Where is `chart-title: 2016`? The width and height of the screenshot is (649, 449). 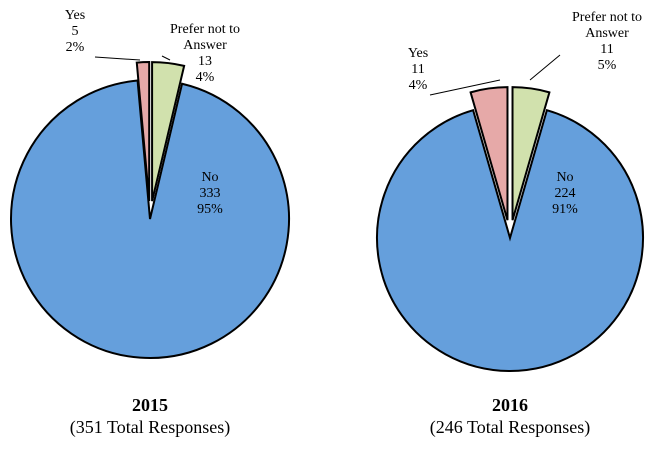 chart-title: 2016 is located at coordinates (510, 405).